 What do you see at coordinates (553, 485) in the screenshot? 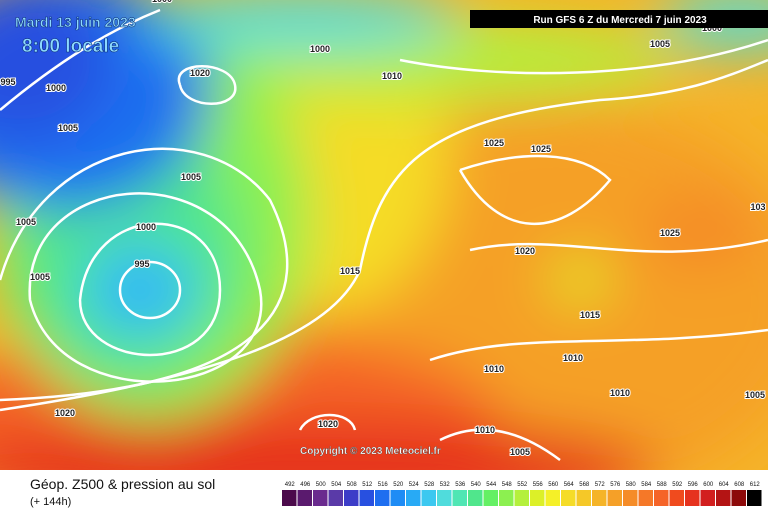
I see `scale-label: 560` at bounding box center [553, 485].